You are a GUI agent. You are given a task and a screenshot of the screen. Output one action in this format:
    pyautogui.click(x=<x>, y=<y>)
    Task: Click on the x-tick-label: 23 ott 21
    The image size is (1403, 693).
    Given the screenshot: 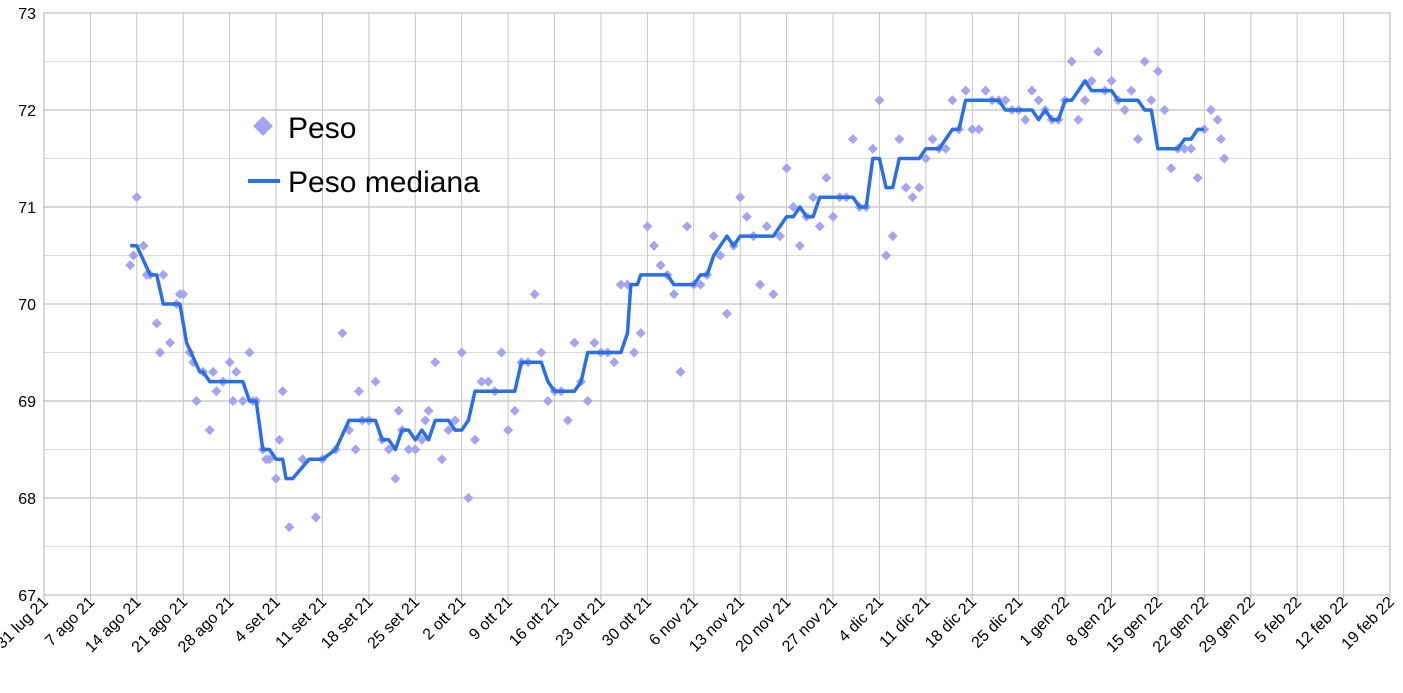 What is the action you would take?
    pyautogui.click(x=581, y=622)
    